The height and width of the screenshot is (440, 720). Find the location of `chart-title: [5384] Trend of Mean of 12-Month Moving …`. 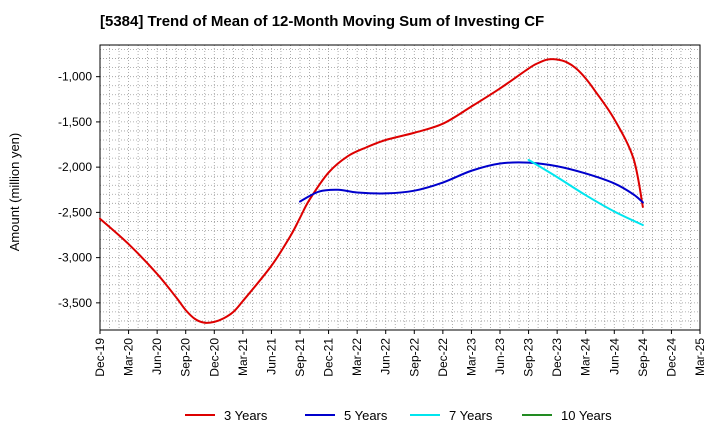

chart-title: [5384] Trend of Mean of 12-Month Moving … is located at coordinates (322, 21).